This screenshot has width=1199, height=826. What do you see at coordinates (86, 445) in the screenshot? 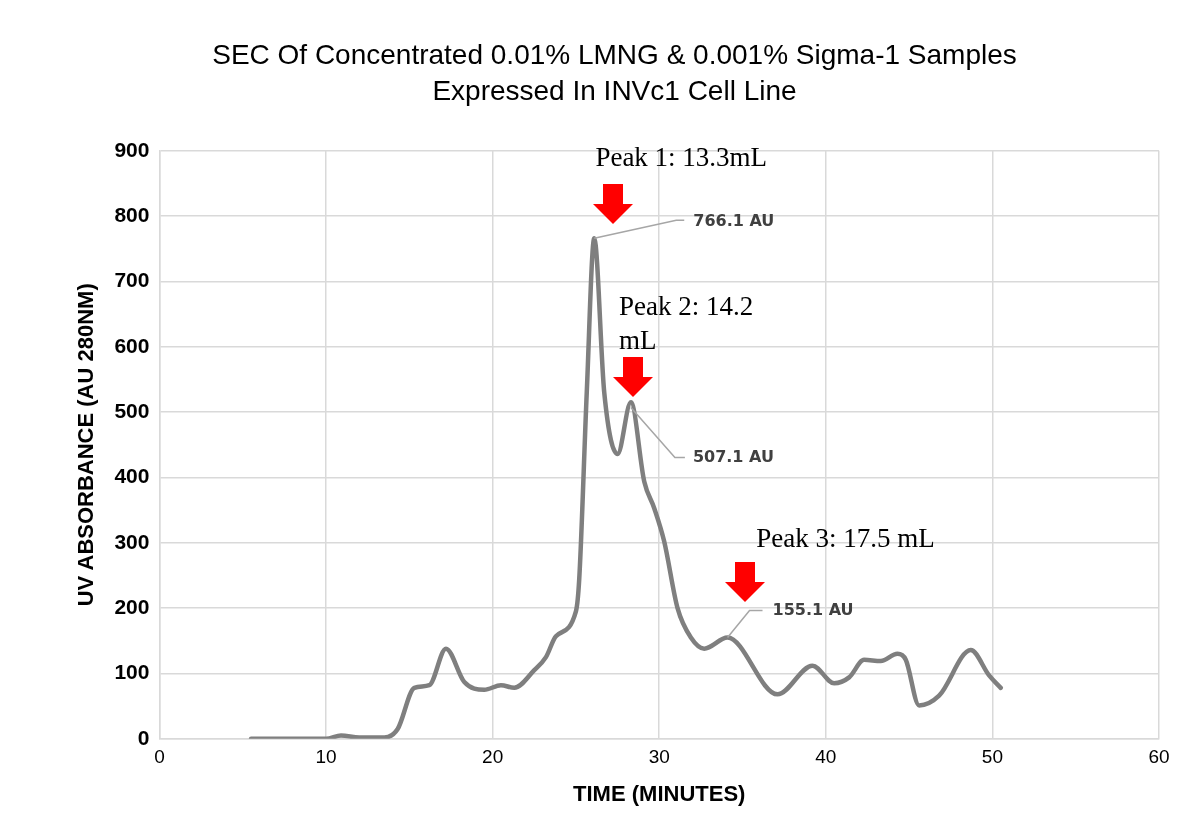
I see `y-axis-title: UV ABSORBANCE (AU 280NM)` at bounding box center [86, 445].